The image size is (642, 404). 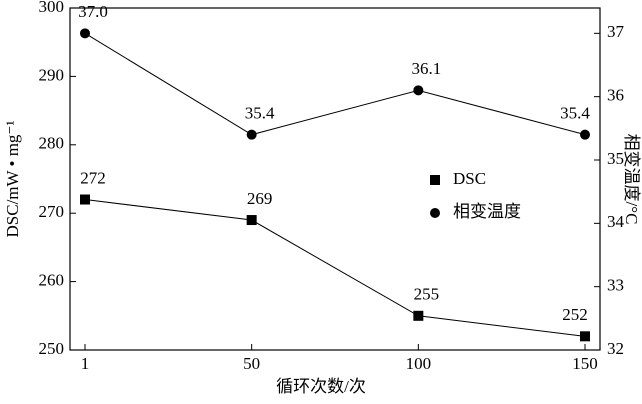 What do you see at coordinates (260, 198) in the screenshot?
I see `data-label: 269` at bounding box center [260, 198].